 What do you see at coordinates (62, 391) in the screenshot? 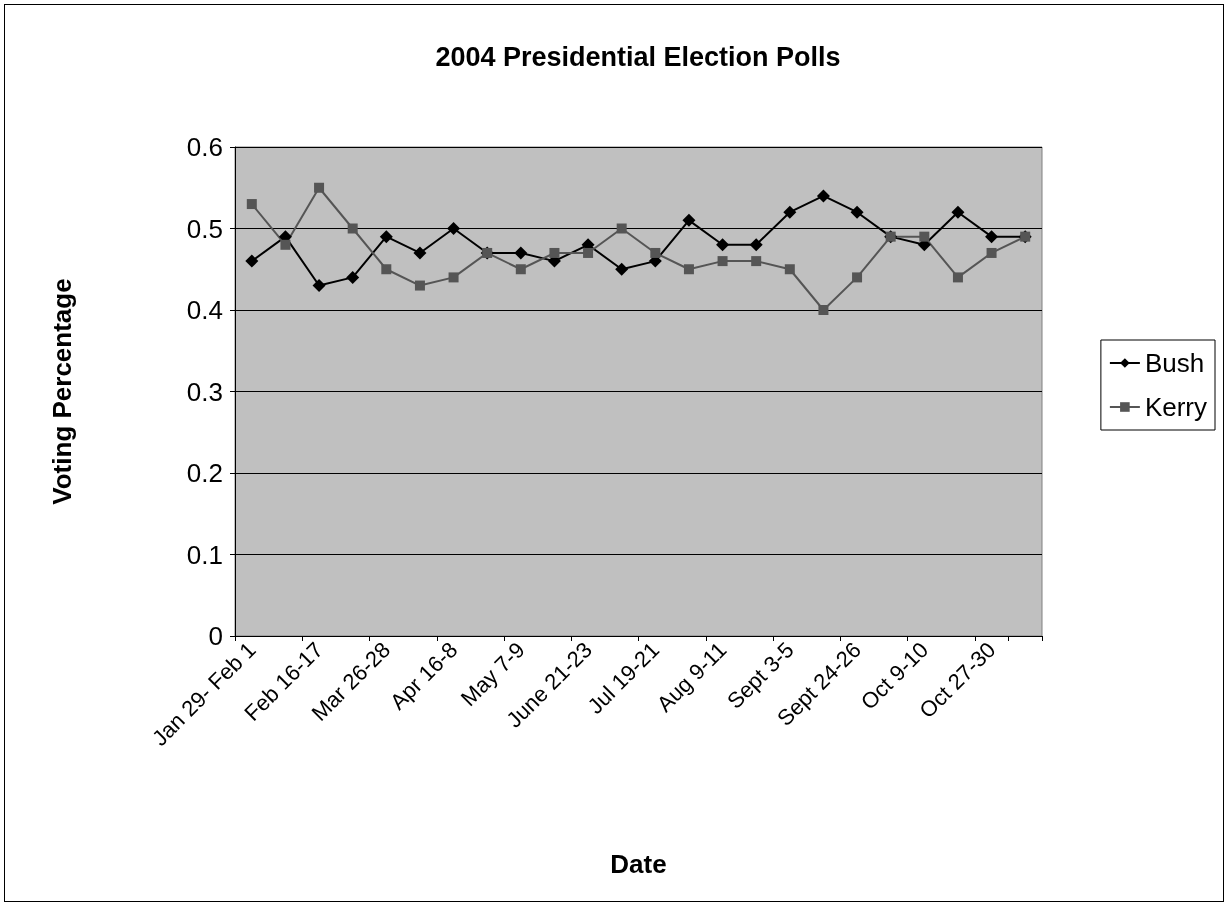
I see `y-axis-title: Voting Percentage` at bounding box center [62, 391].